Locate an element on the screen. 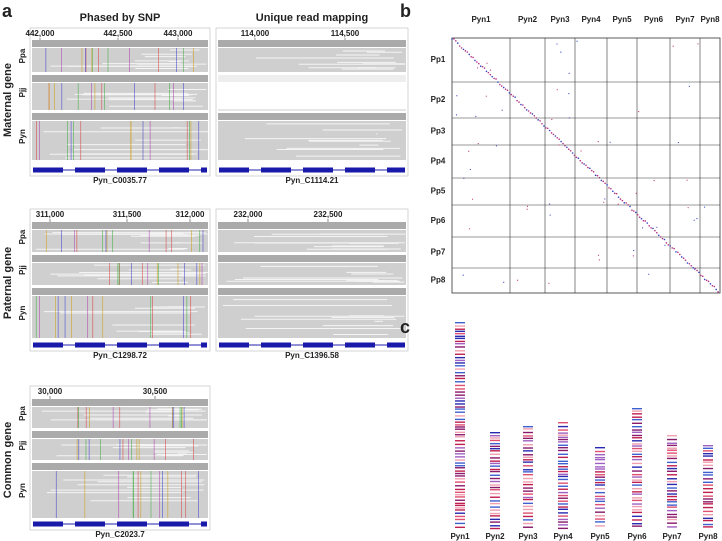  row-label: Pp2 is located at coordinates (438, 99).